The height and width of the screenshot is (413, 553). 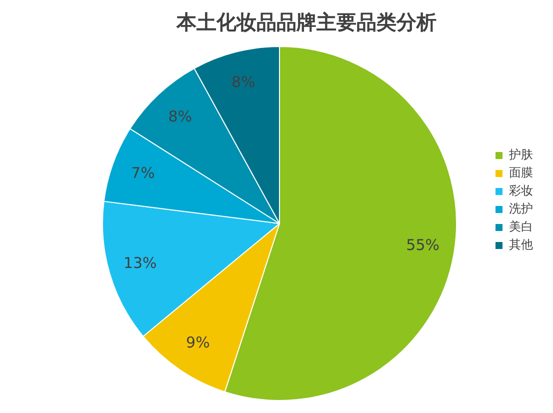 What do you see at coordinates (423, 245) in the screenshot?
I see `data-label: 55%` at bounding box center [423, 245].